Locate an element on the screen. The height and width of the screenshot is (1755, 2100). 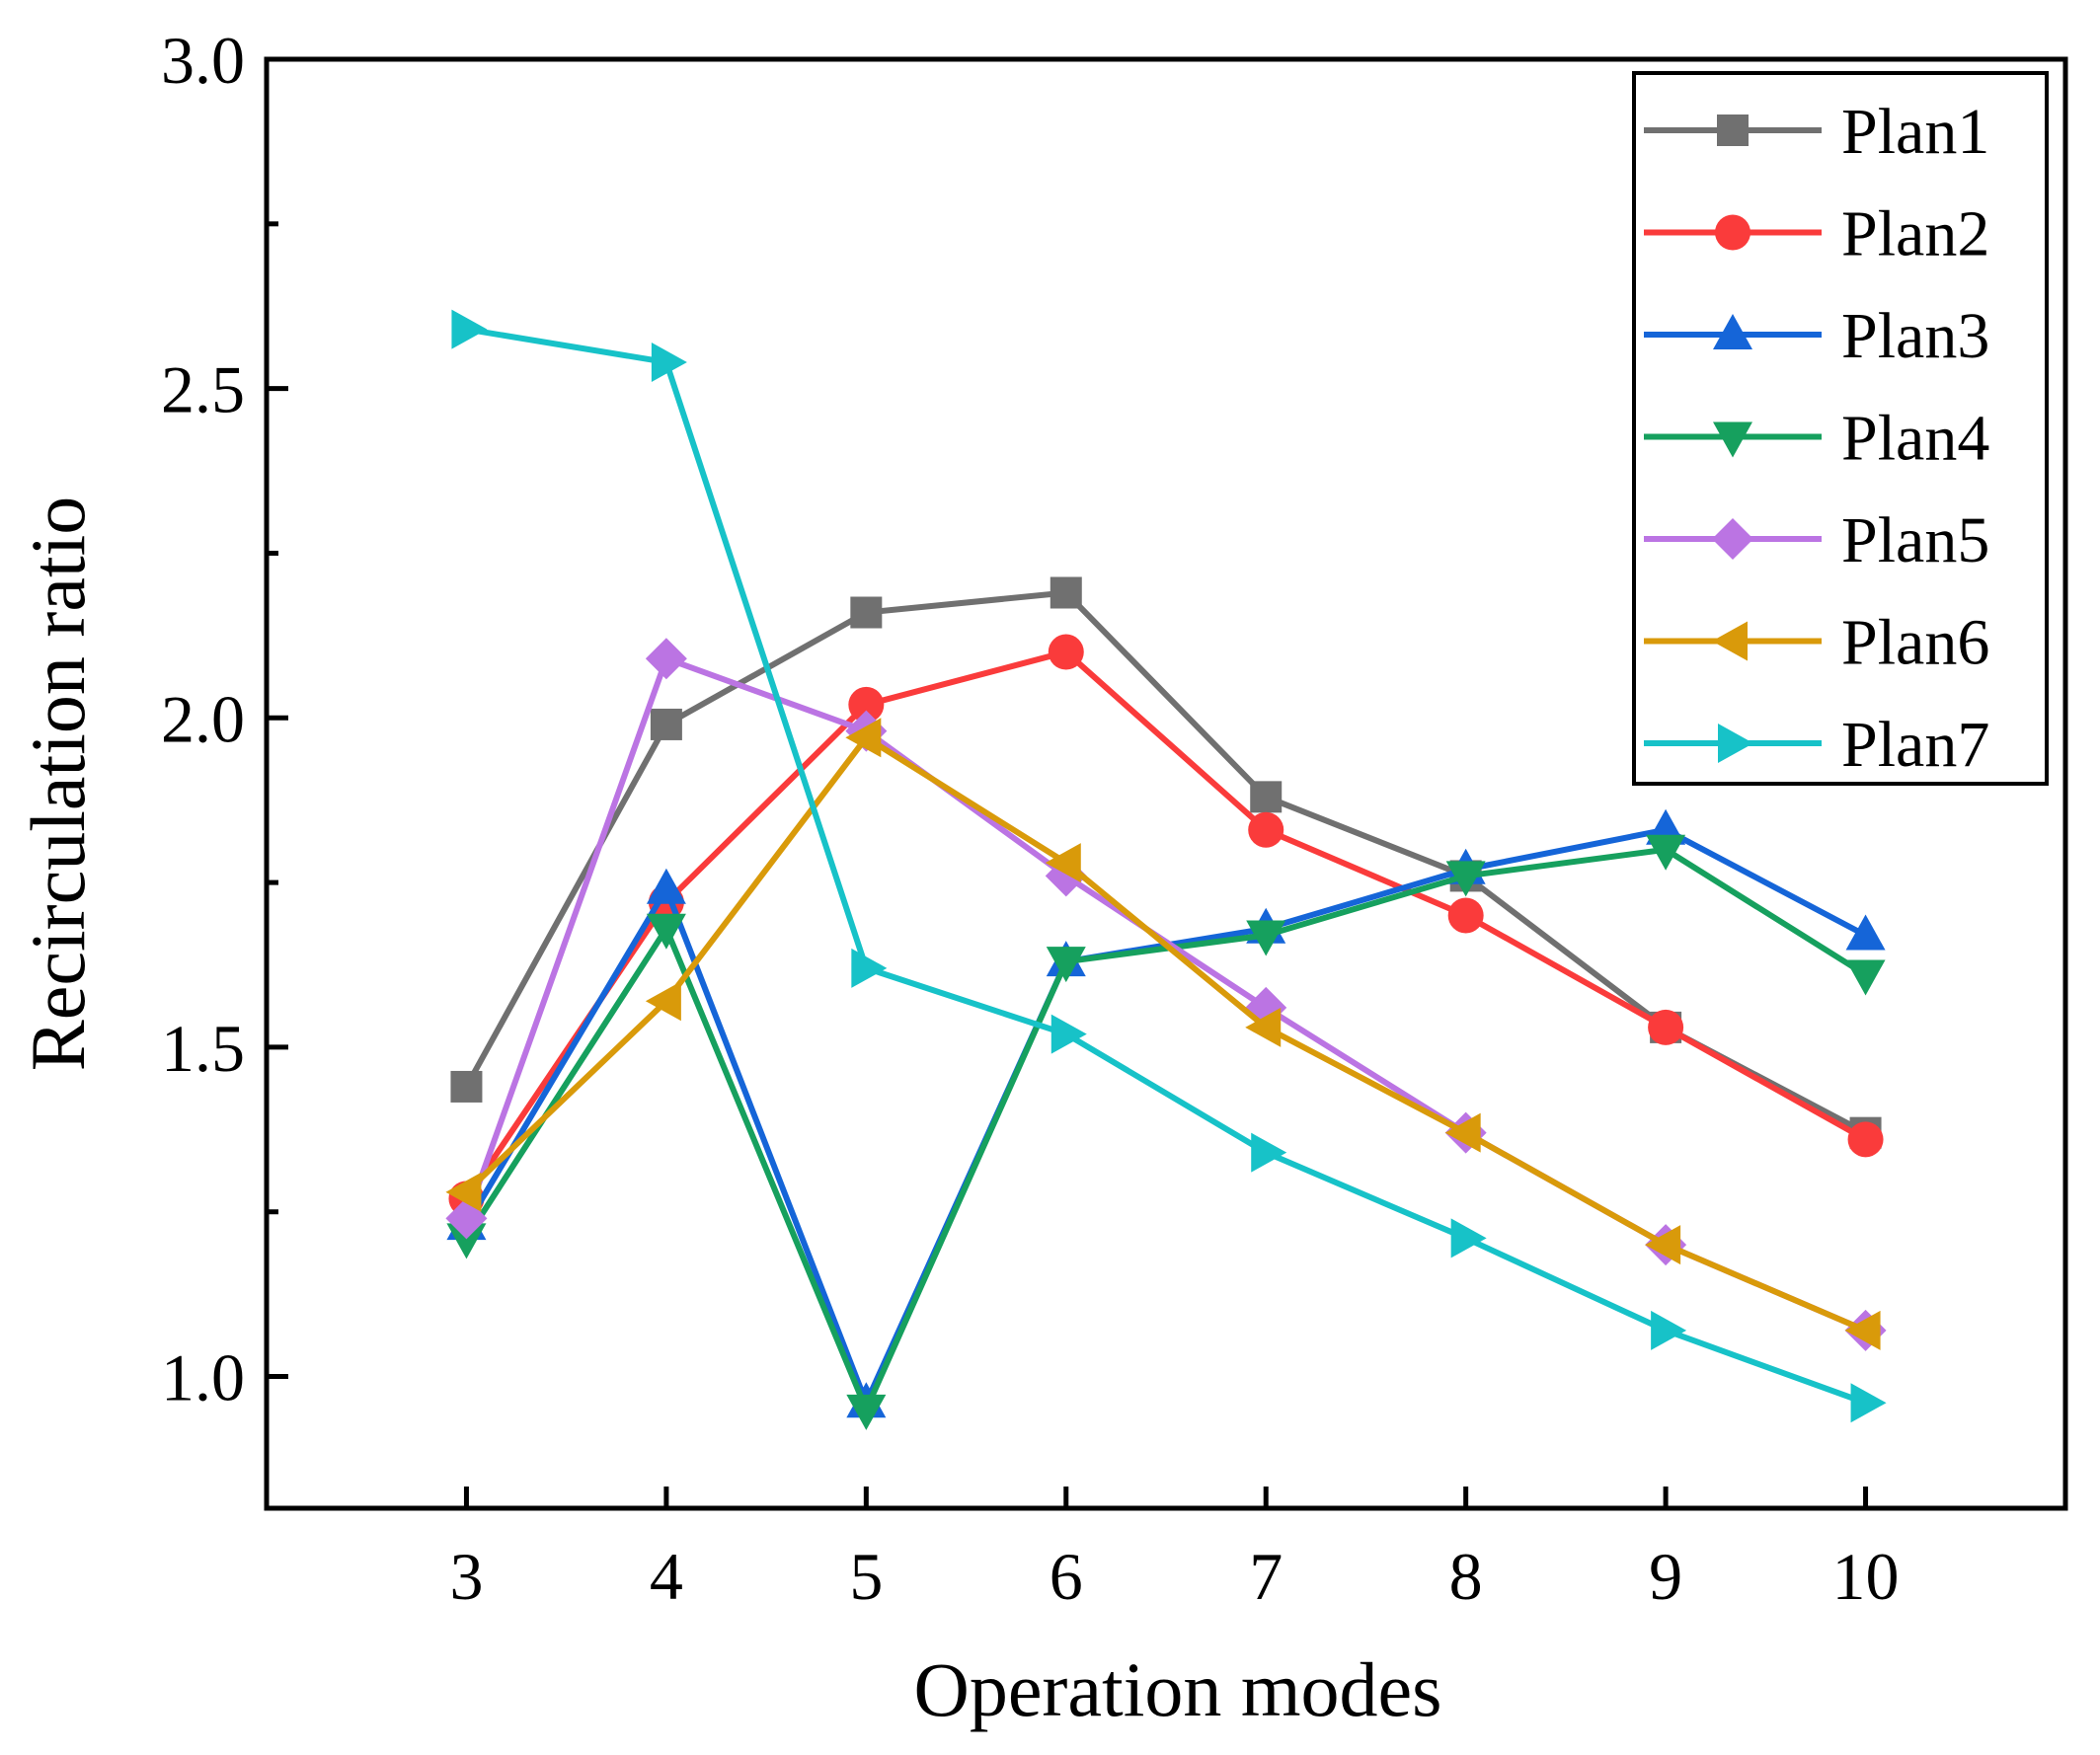
legend: Plan1 Plan2 Plan3 Plan4 Plan5 Plan6 Plan7 is located at coordinates (1840, 429).